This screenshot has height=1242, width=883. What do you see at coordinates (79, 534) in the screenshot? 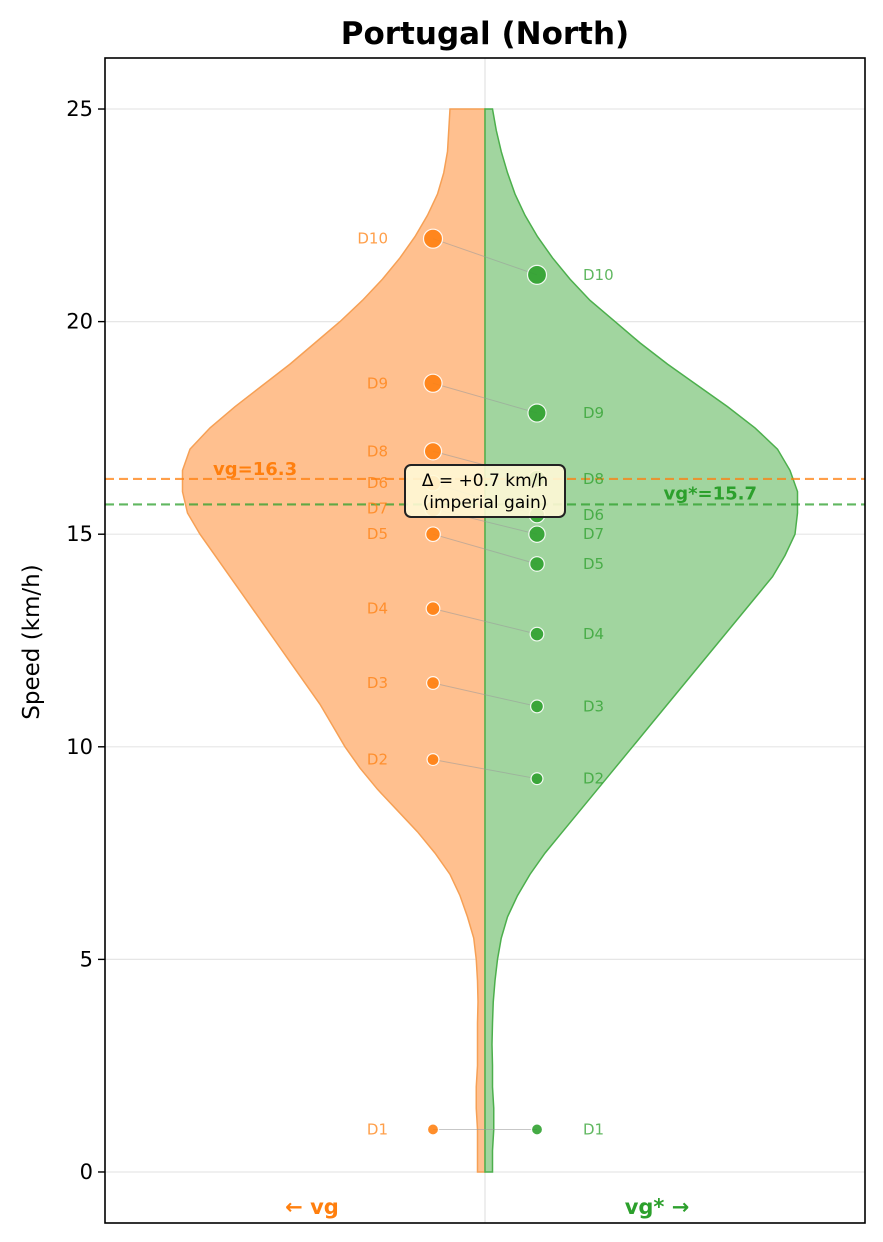
I see `y-tick-label: 15` at bounding box center [79, 534].